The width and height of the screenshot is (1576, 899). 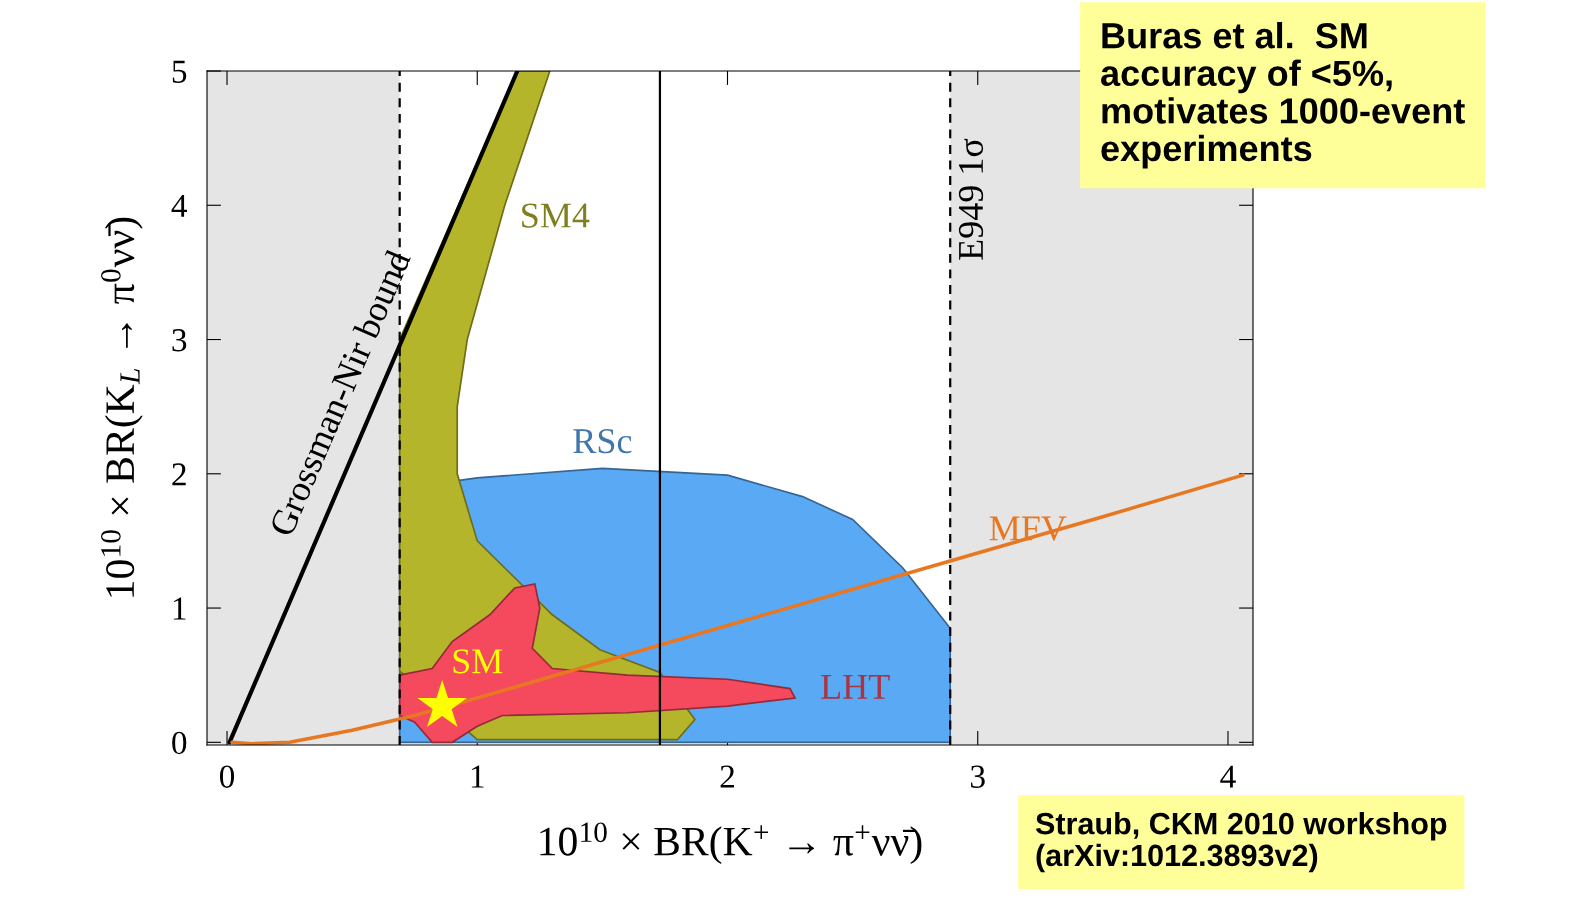 I want to click on x-tick-label: 1, so click(x=477, y=776).